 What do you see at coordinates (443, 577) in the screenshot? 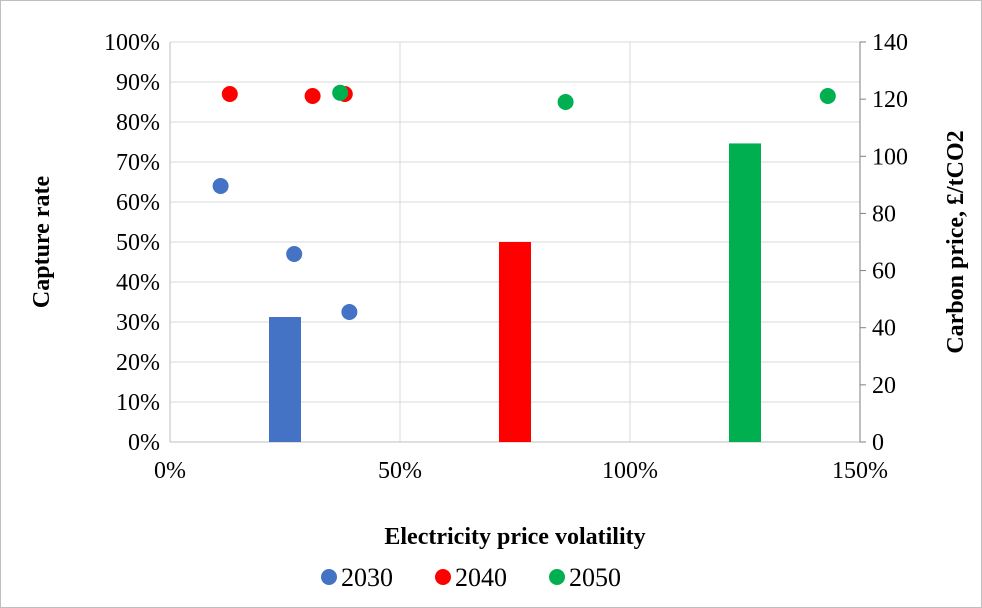
I see `legend-marker-2040` at bounding box center [443, 577].